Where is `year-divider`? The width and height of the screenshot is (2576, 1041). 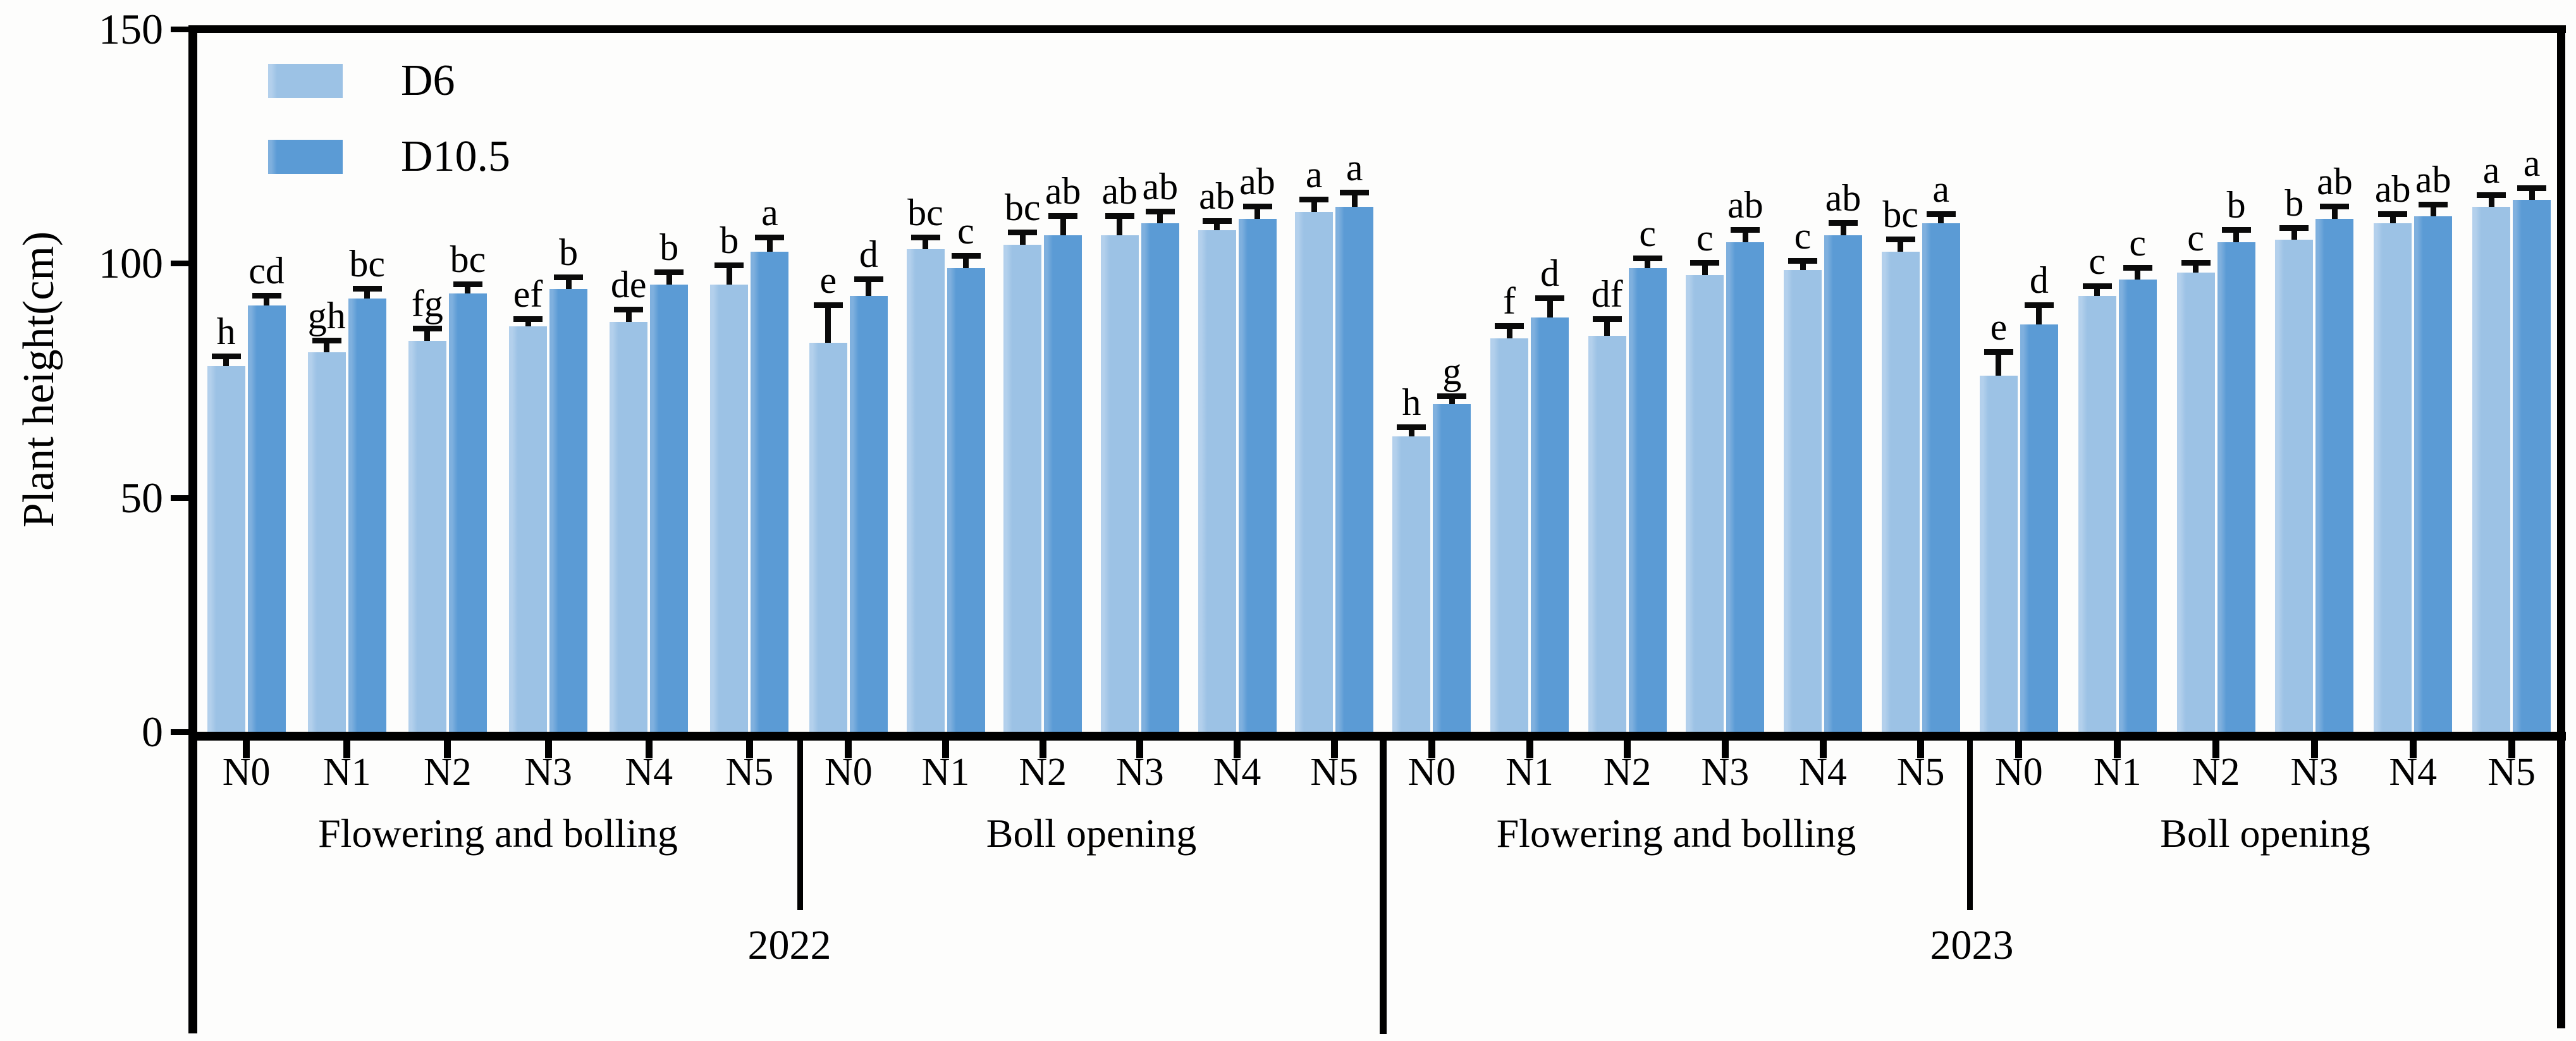
year-divider is located at coordinates (1383, 883).